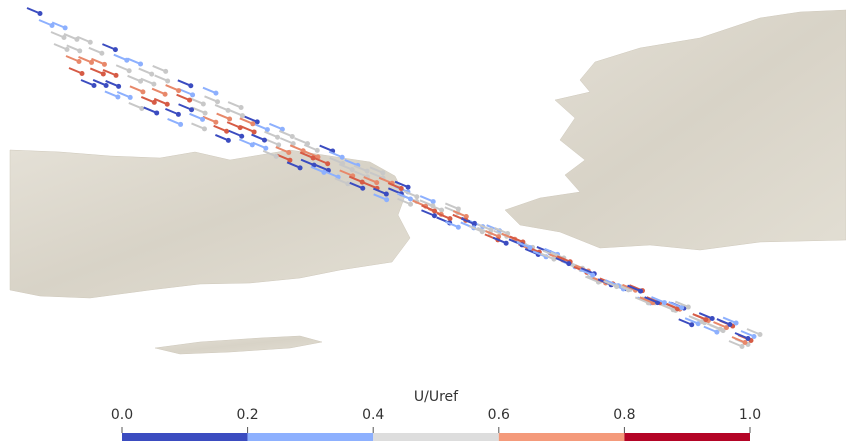  I want to click on colorbar-tick-label: 0.0, so click(122, 415).